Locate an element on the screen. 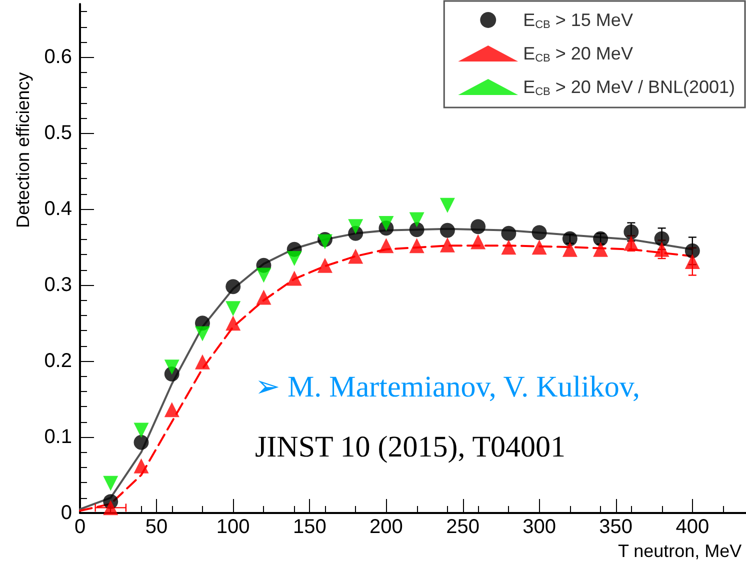 Image resolution: width=746 pixels, height=562 pixels. y-tick-label: 0.3 is located at coordinates (58, 285).